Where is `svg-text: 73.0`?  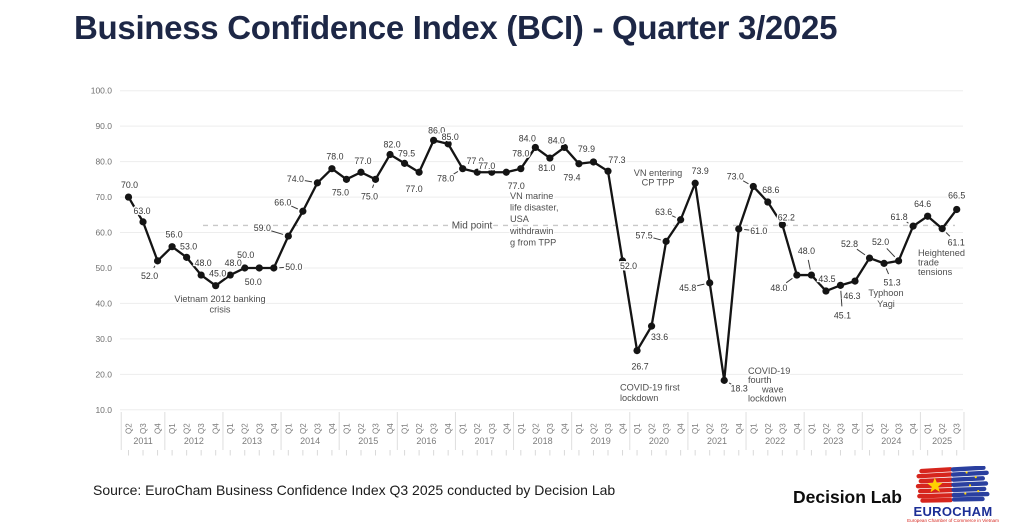 svg-text: 73.0 is located at coordinates (735, 176).